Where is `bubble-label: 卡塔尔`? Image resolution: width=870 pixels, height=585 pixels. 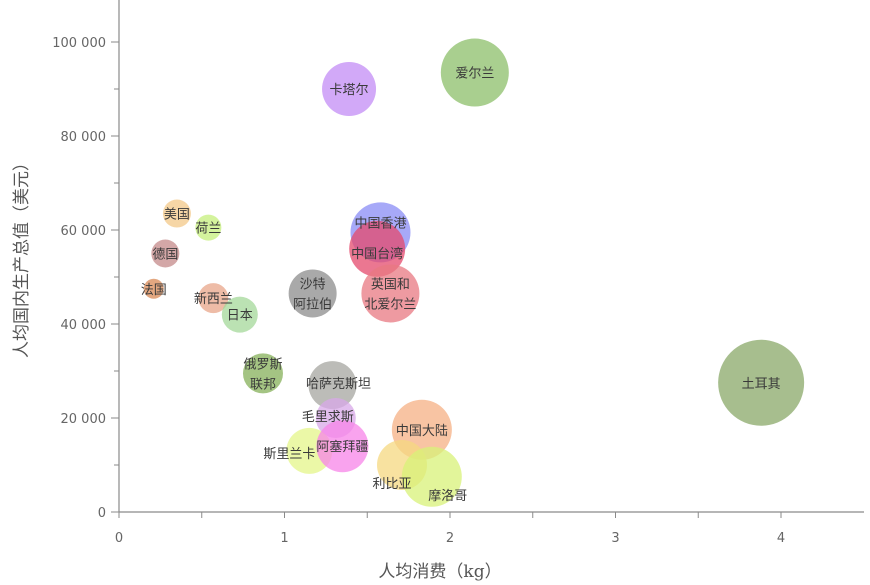
bubble-label: 卡塔尔 is located at coordinates (349, 90).